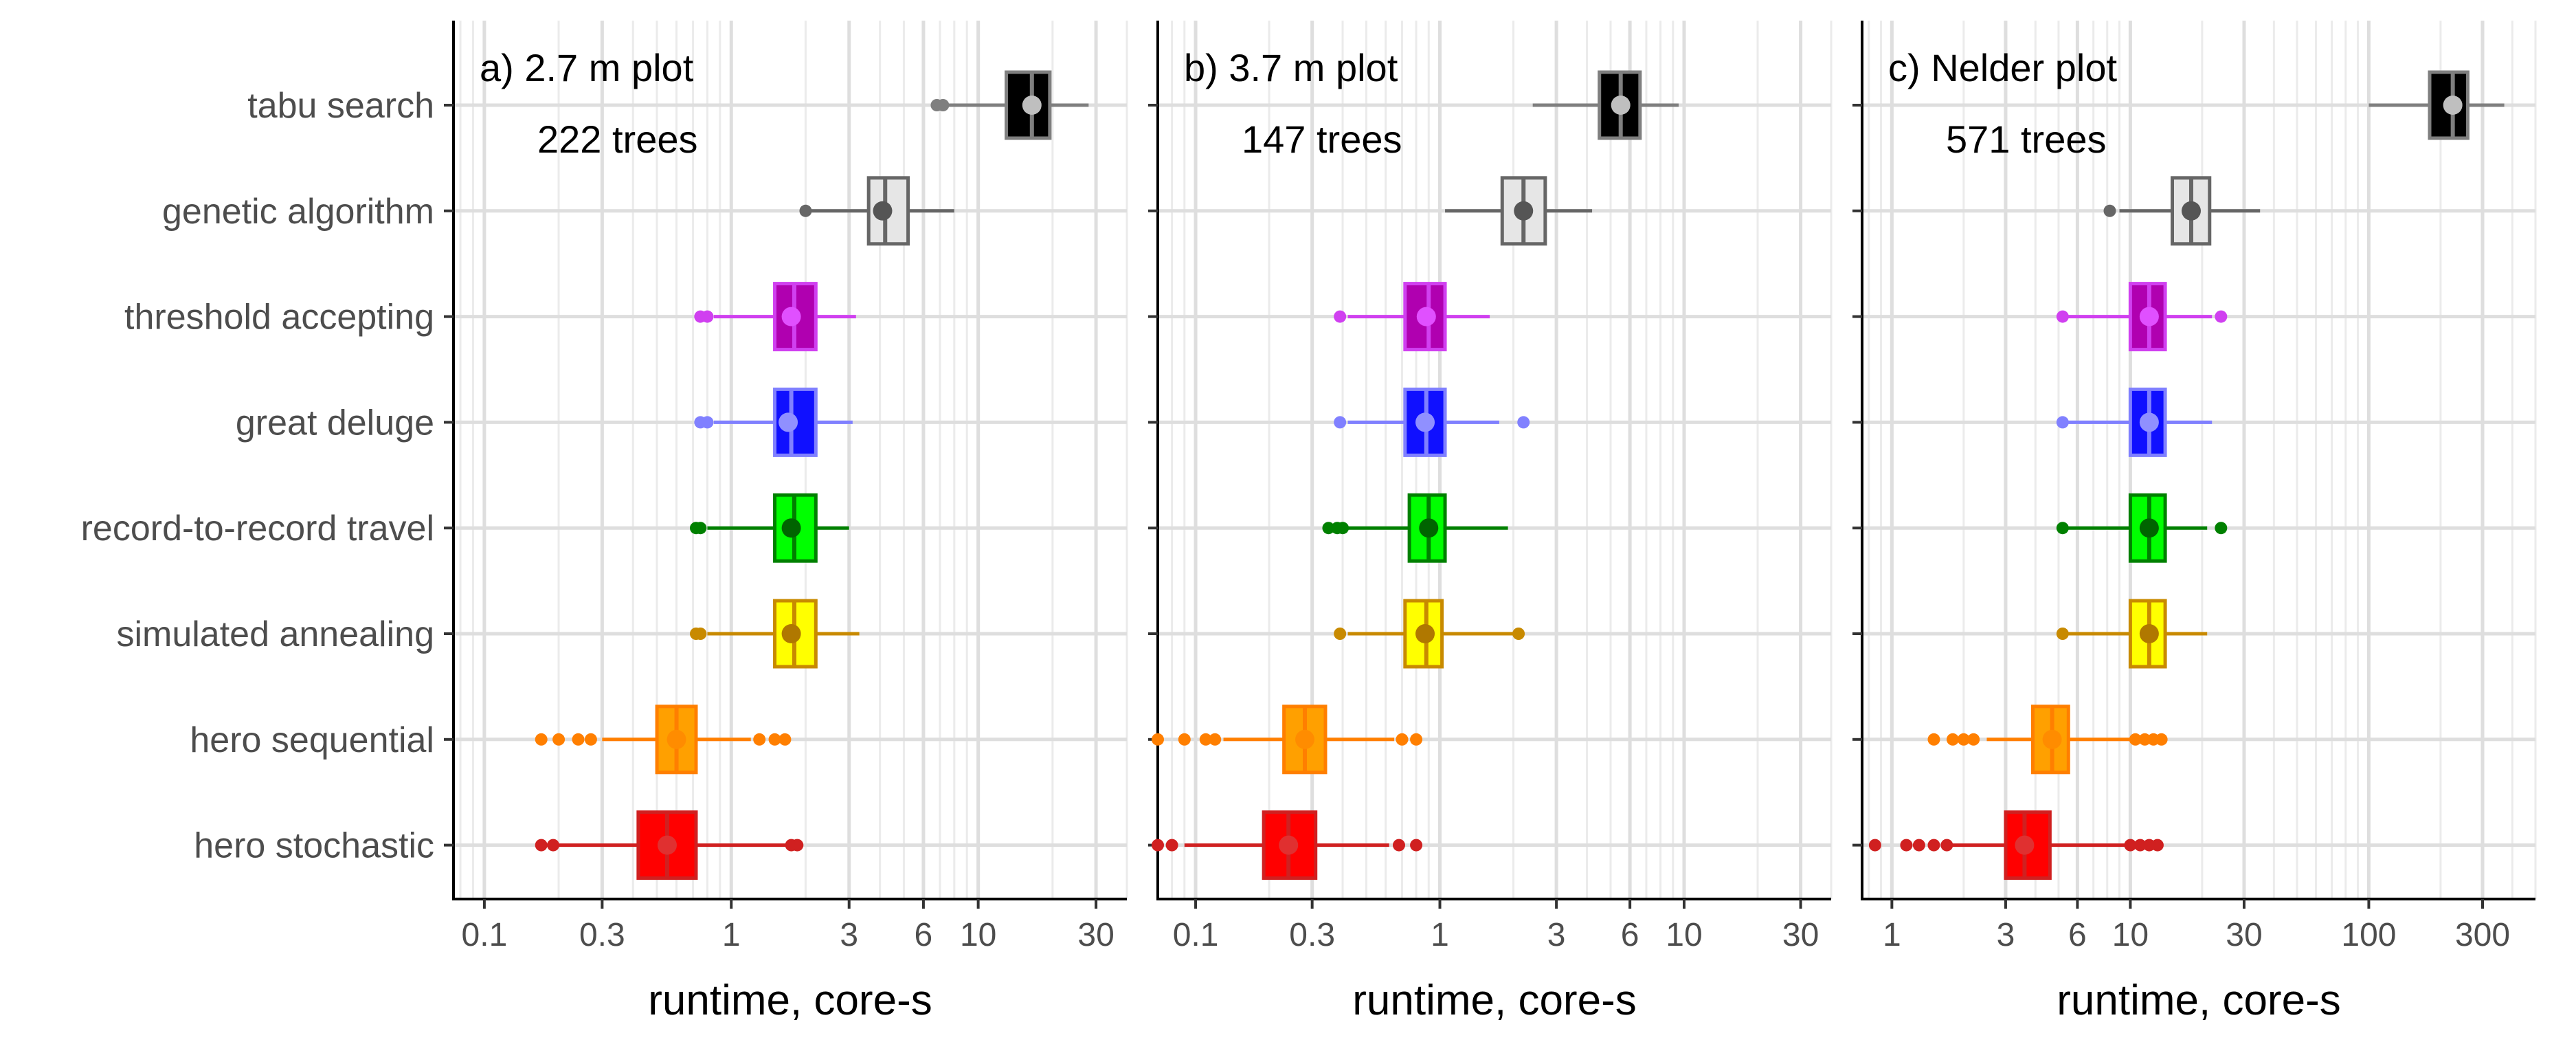  Describe the element at coordinates (1291, 67) in the screenshot. I see `panel-title: b) 3.7 m plot` at that location.